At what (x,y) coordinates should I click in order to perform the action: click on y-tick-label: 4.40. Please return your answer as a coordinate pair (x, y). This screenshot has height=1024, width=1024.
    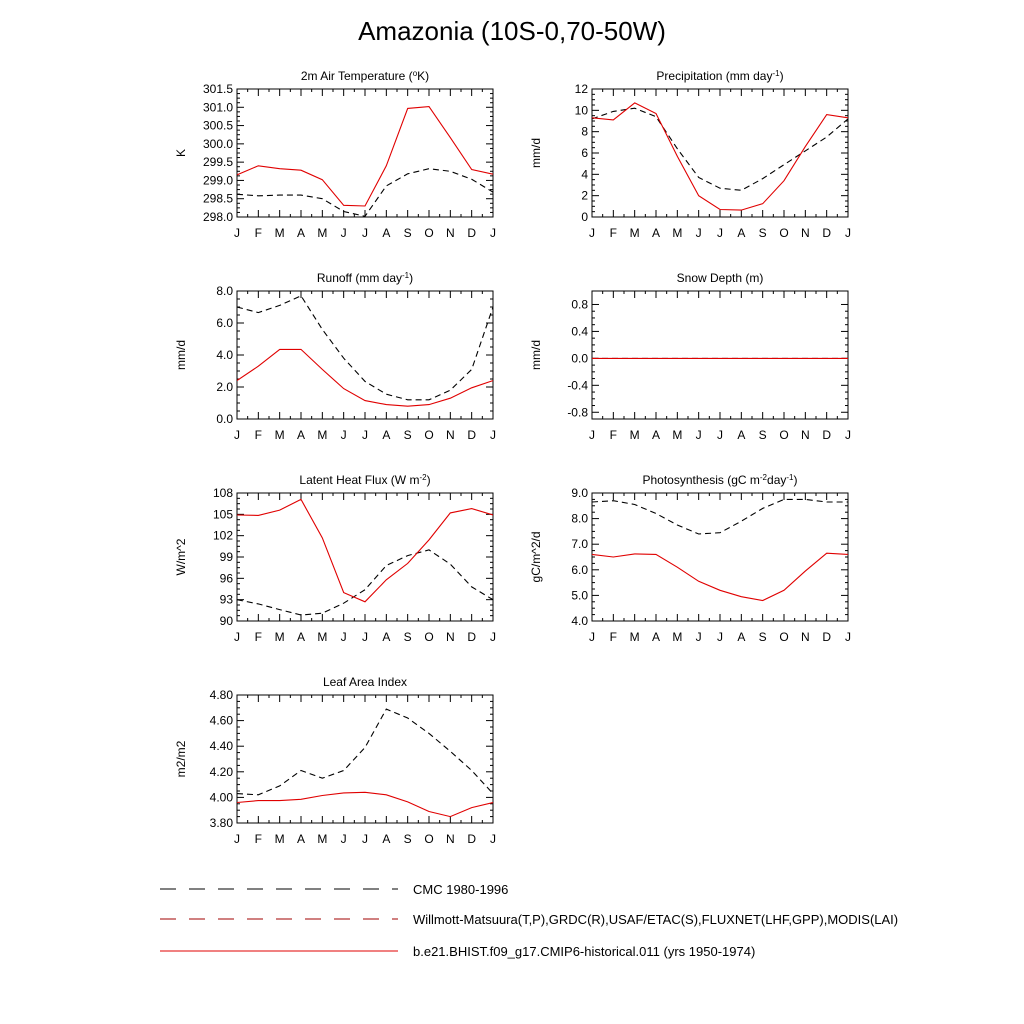
    Looking at the image, I should click on (222, 746).